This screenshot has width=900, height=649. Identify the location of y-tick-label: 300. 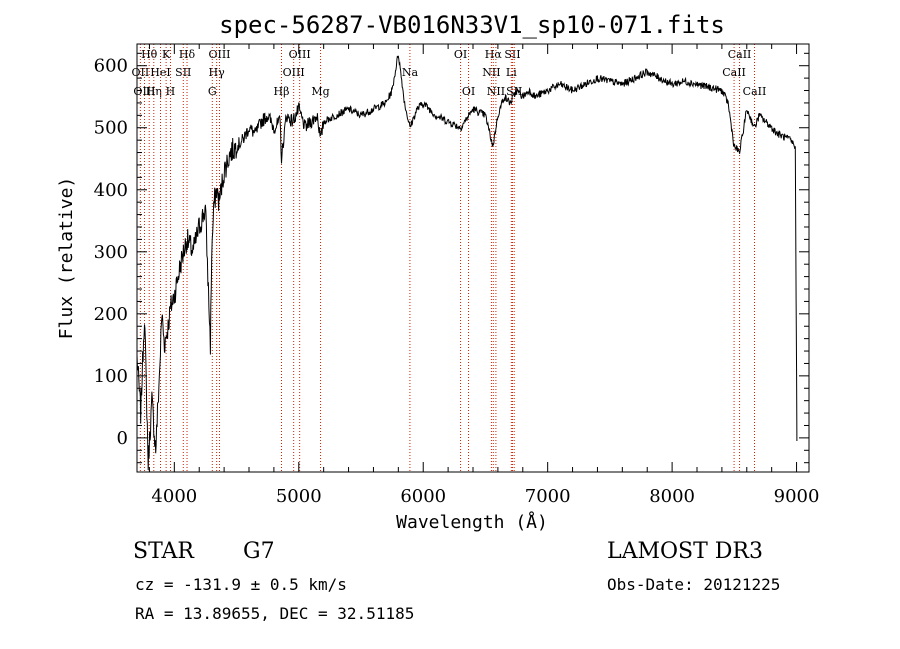
(111, 252).